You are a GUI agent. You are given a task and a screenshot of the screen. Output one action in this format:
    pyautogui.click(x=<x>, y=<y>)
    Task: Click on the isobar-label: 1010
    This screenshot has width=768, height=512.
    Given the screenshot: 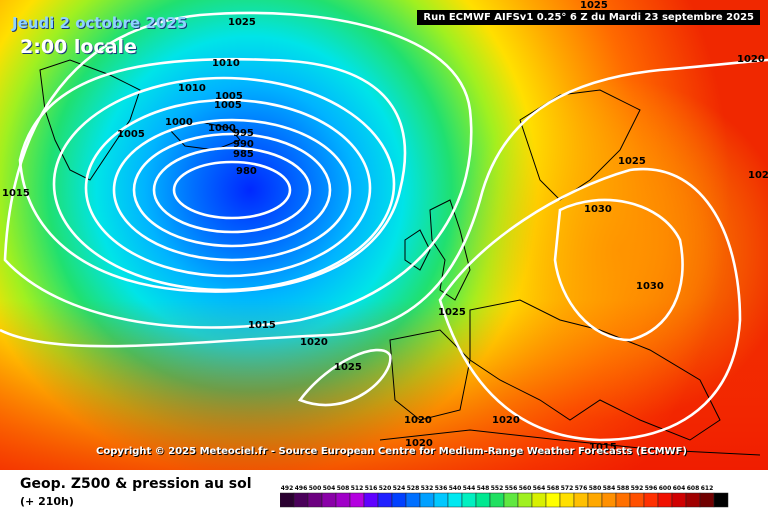 What is the action you would take?
    pyautogui.click(x=192, y=88)
    